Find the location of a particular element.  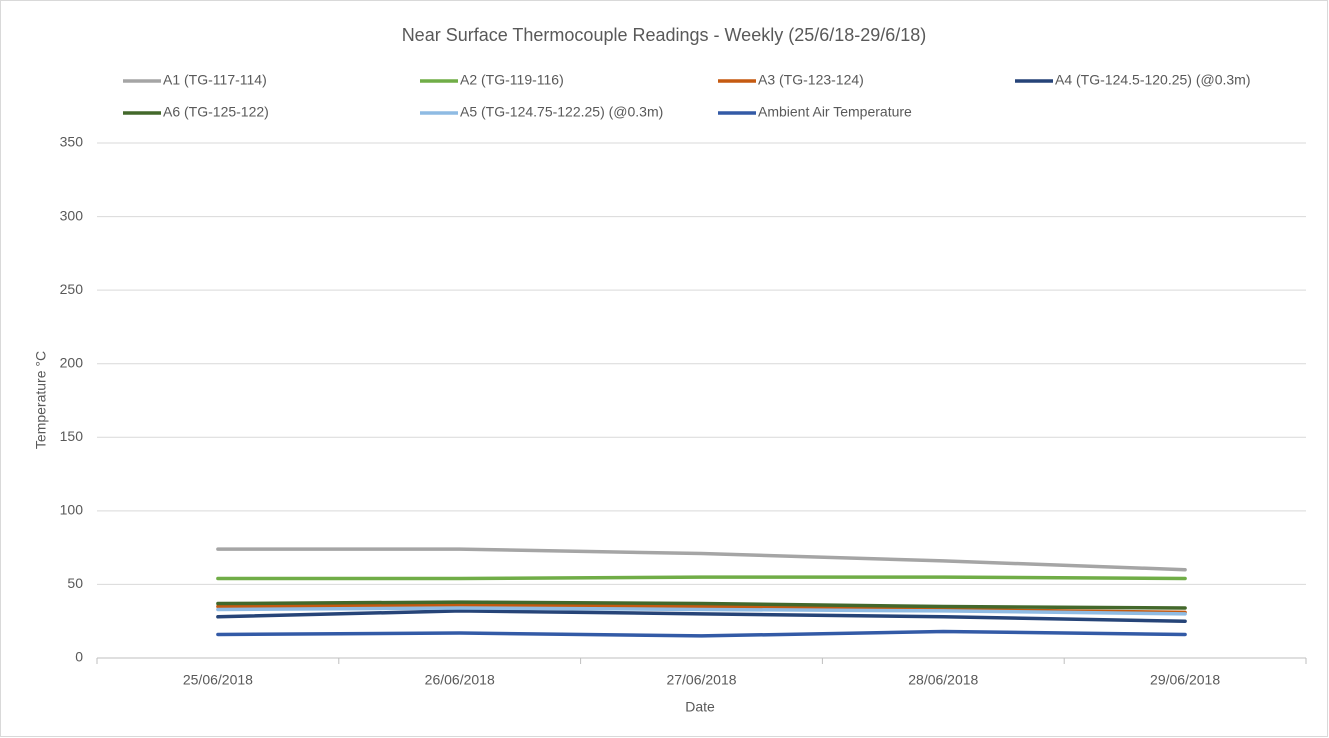

x-tick-label: 28/06/2018 is located at coordinates (943, 680).